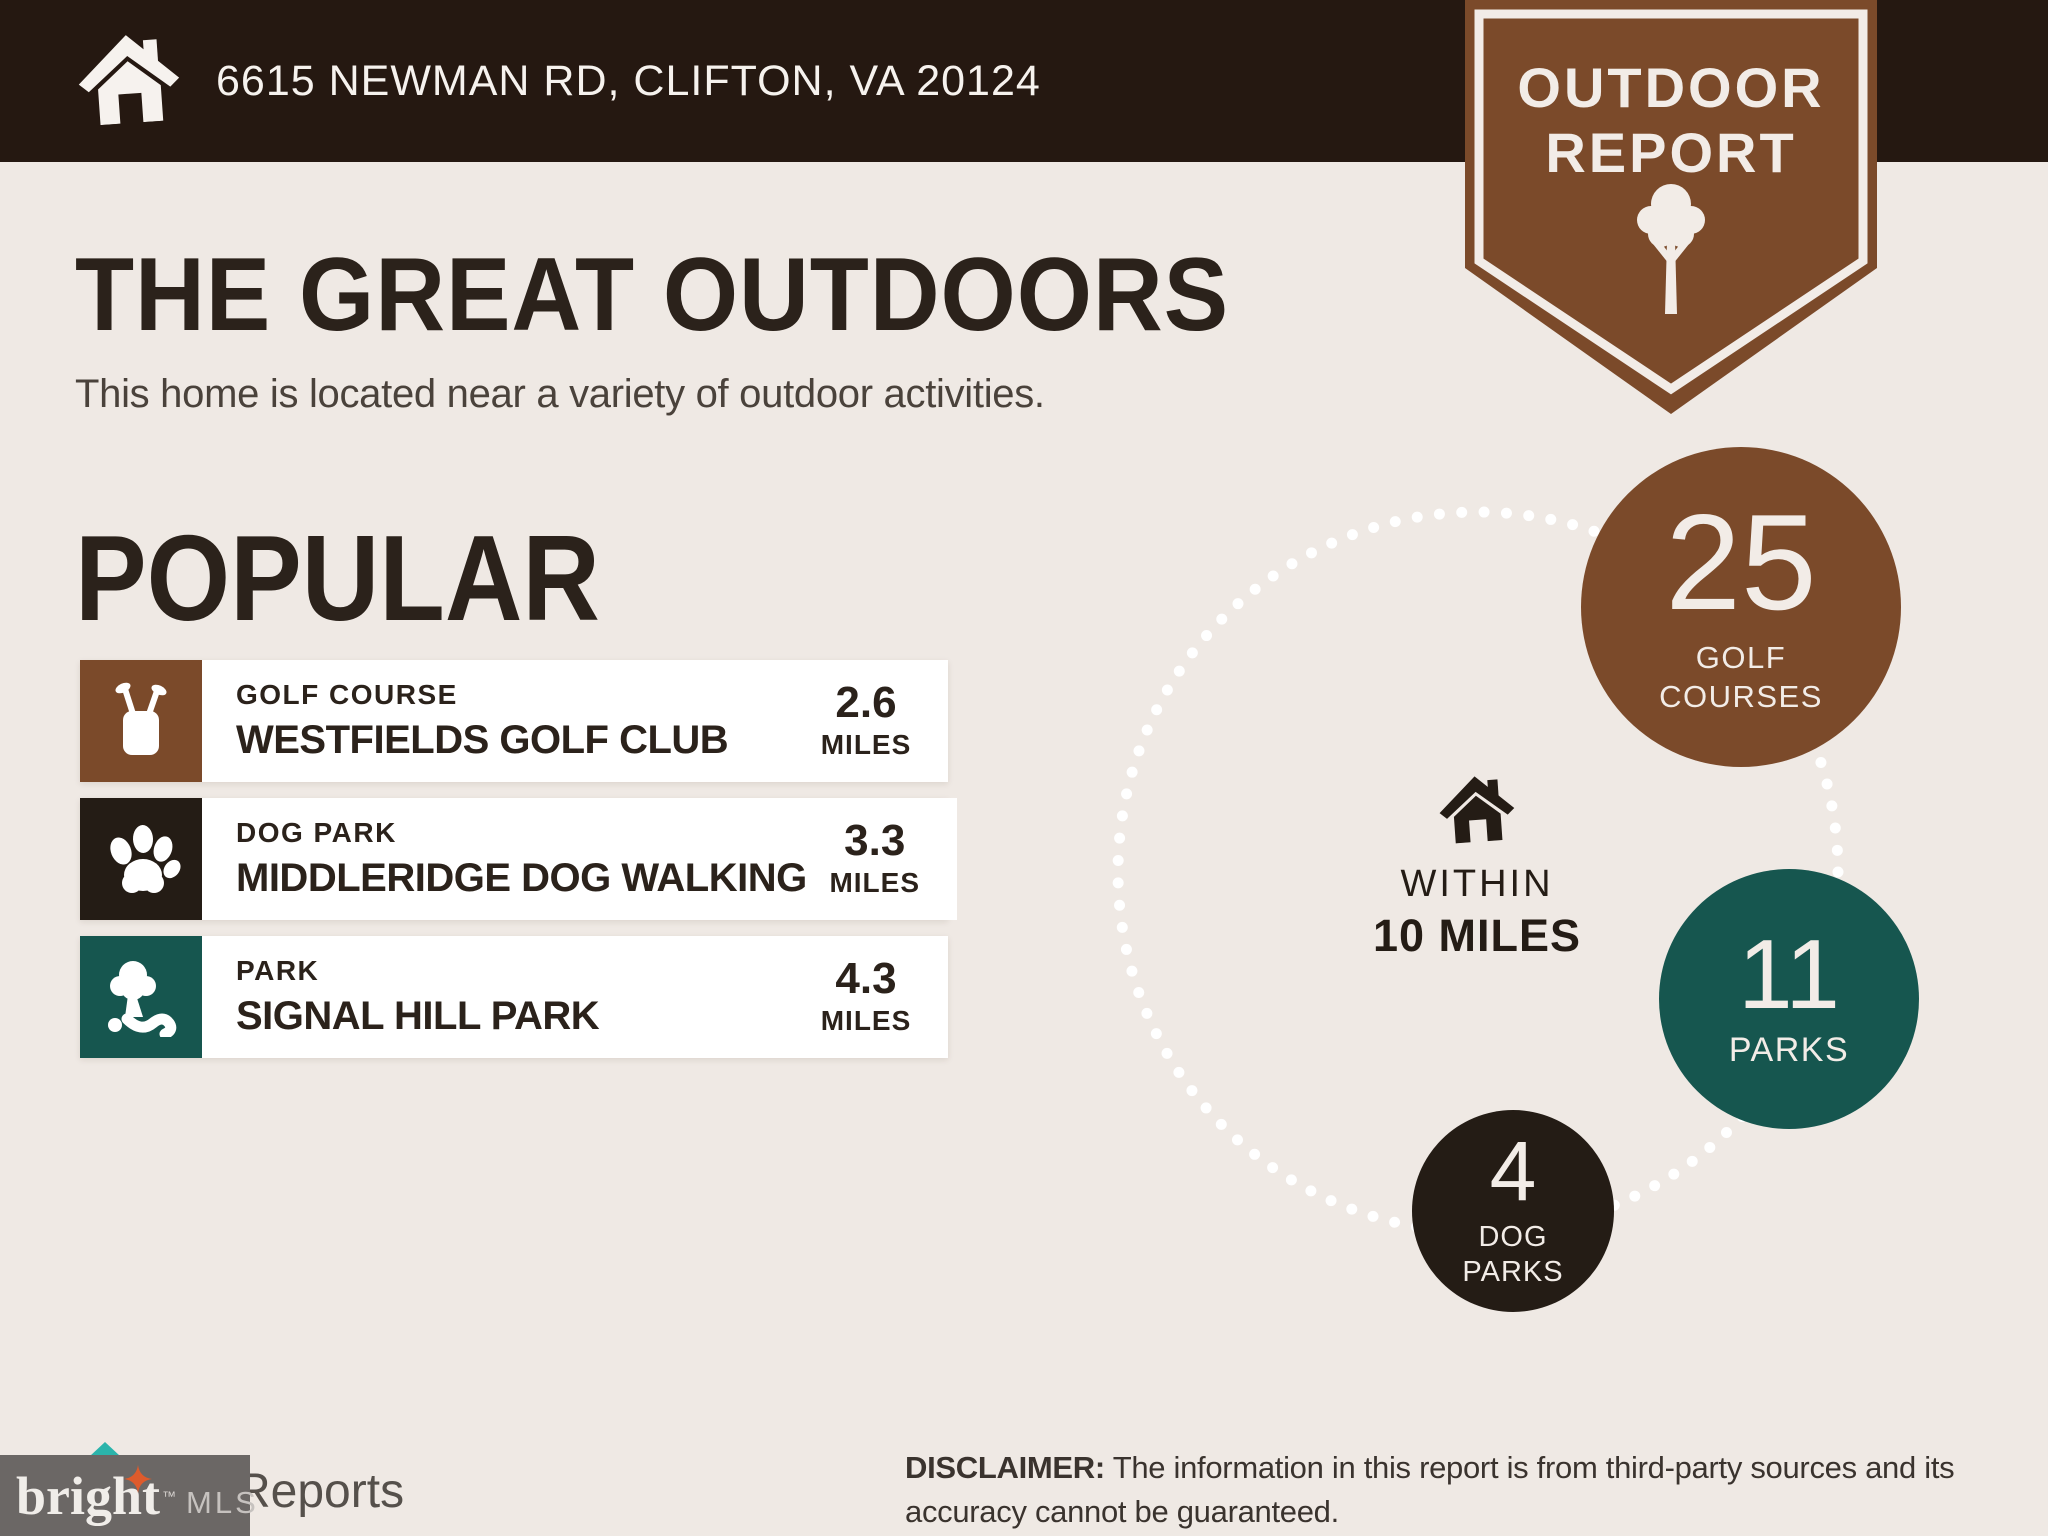  What do you see at coordinates (521, 878) in the screenshot?
I see `poi-name: MIDDLERIDGE DOG WALKING` at bounding box center [521, 878].